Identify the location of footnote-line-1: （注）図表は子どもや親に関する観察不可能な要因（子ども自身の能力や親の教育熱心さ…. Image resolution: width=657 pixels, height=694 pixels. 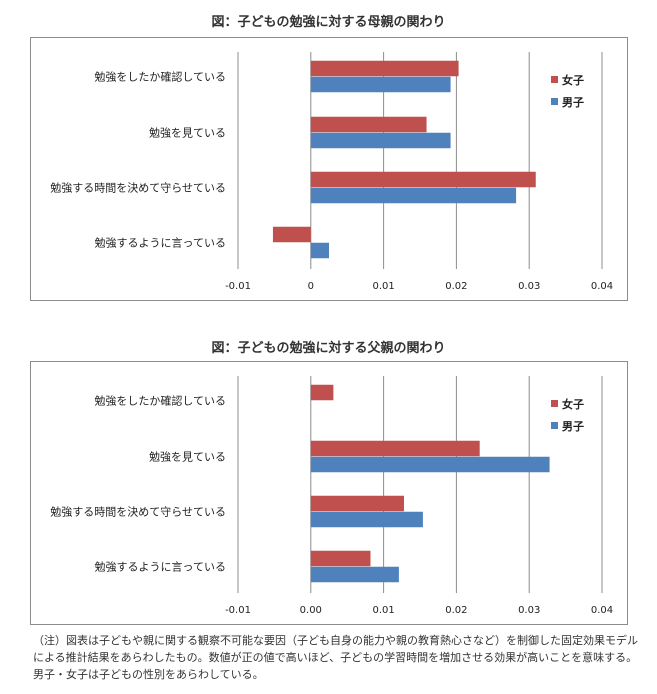
(335, 640).